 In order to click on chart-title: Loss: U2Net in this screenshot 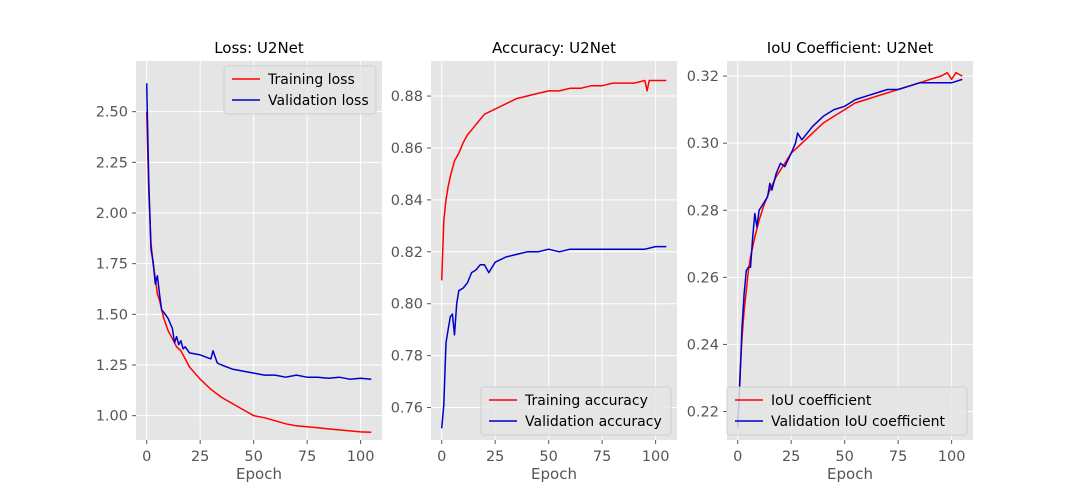, I will do `click(259, 48)`.